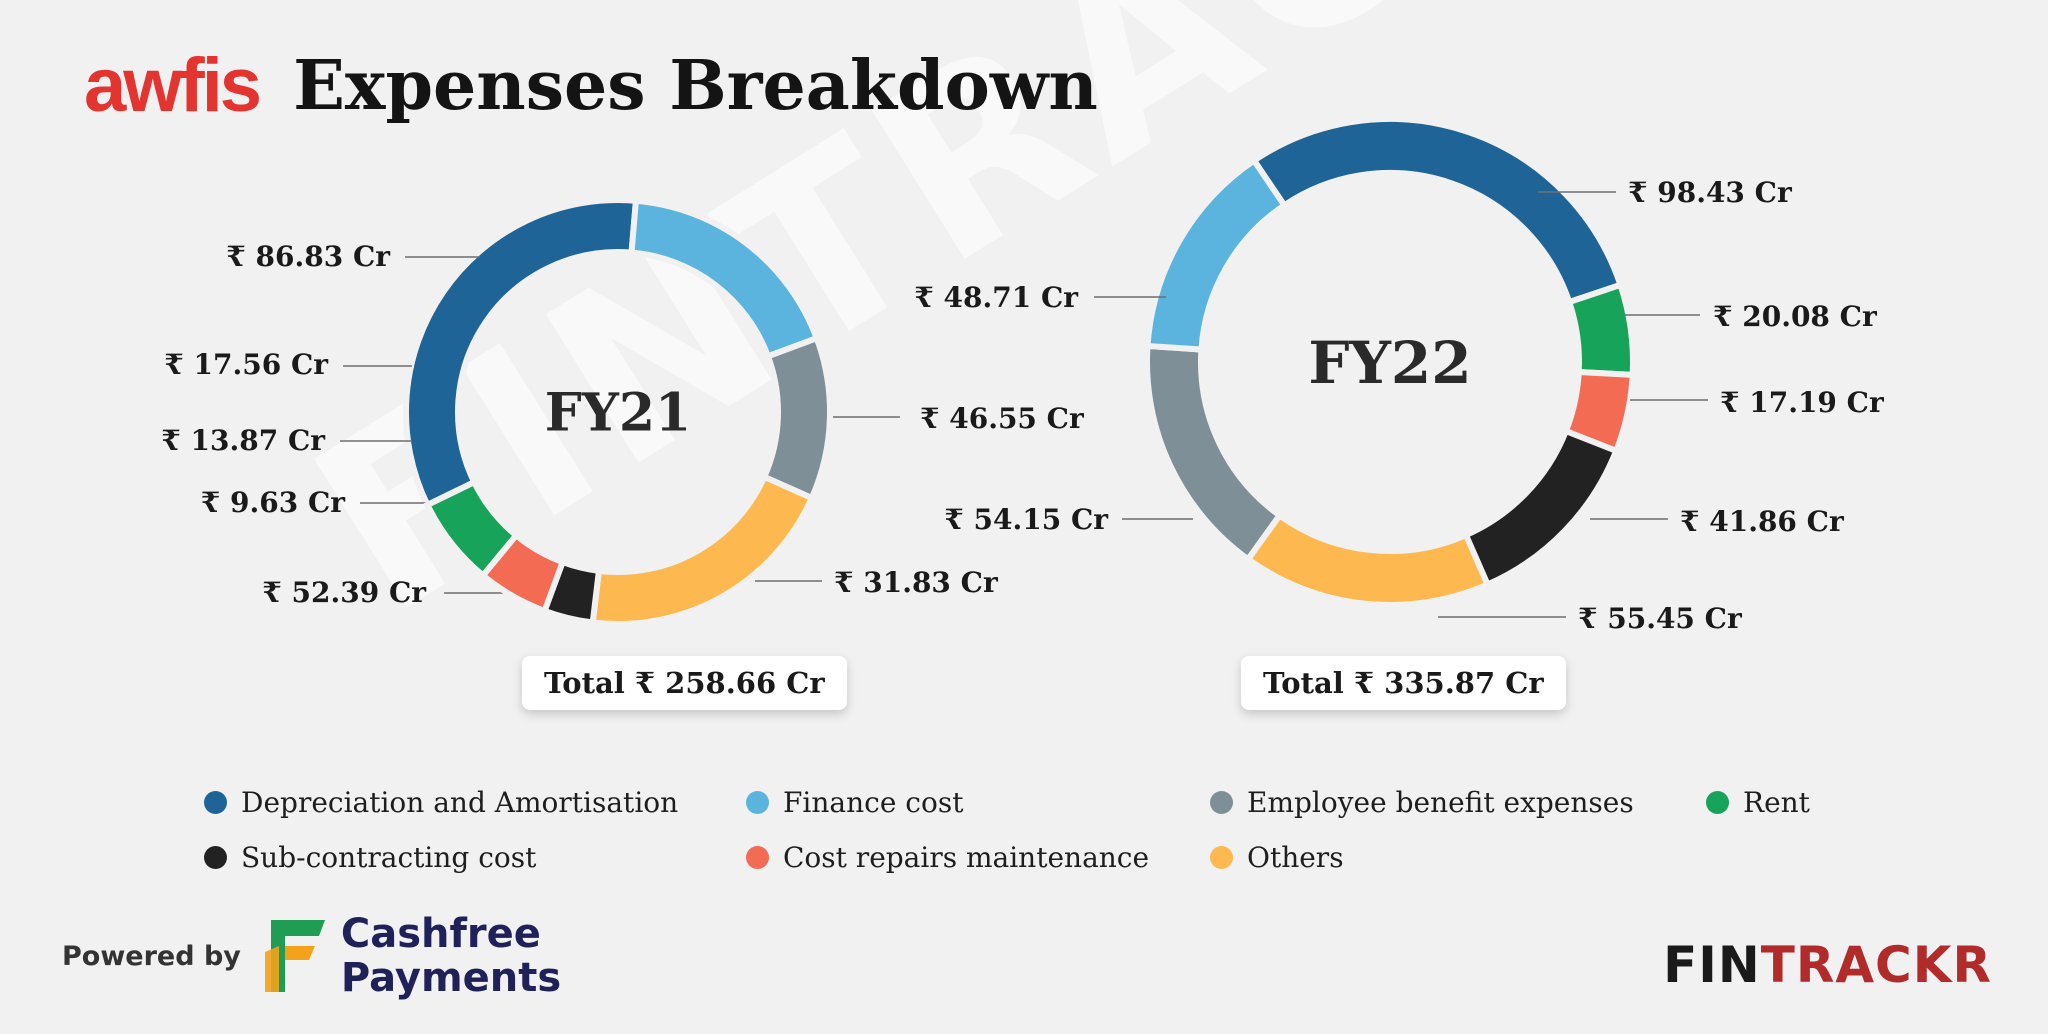 Image resolution: width=2048 pixels, height=1034 pixels. What do you see at coordinates (1660, 618) in the screenshot?
I see `data-label-fy22-others: ₹ 55.45 Cr` at bounding box center [1660, 618].